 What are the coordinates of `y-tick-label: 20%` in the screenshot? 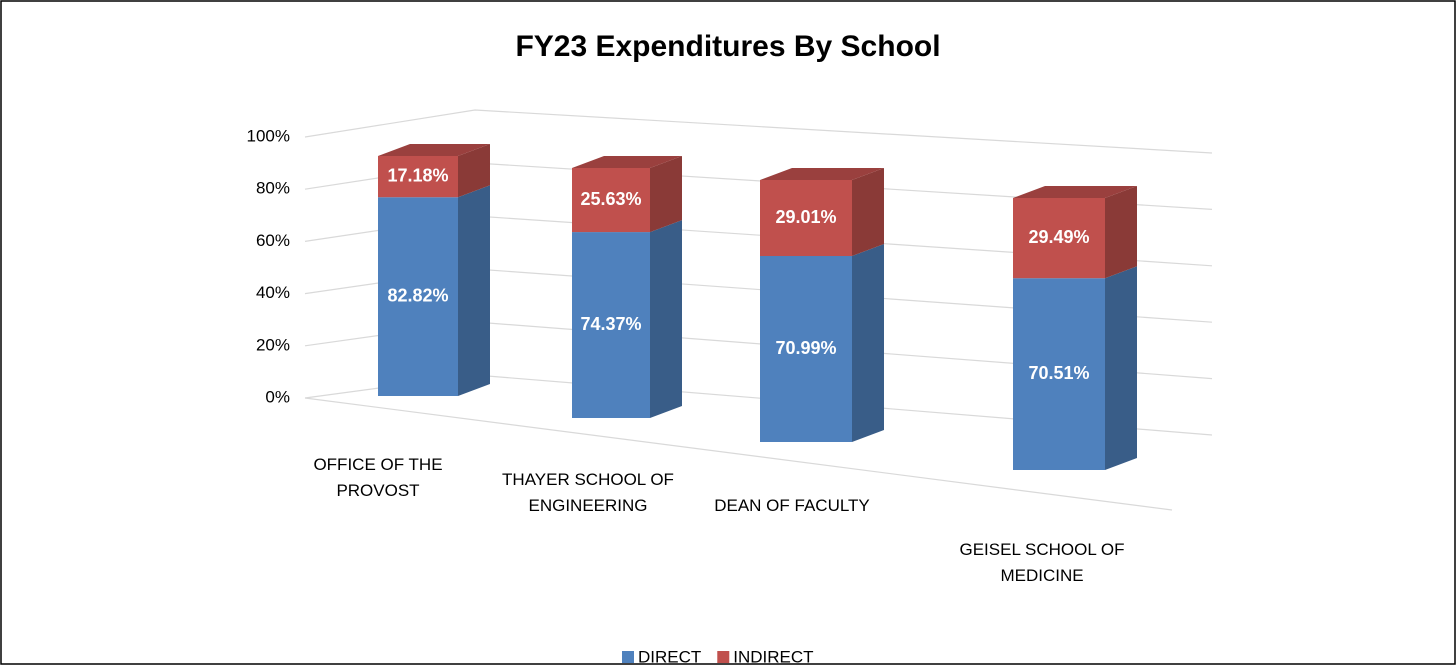 It's located at (273, 344).